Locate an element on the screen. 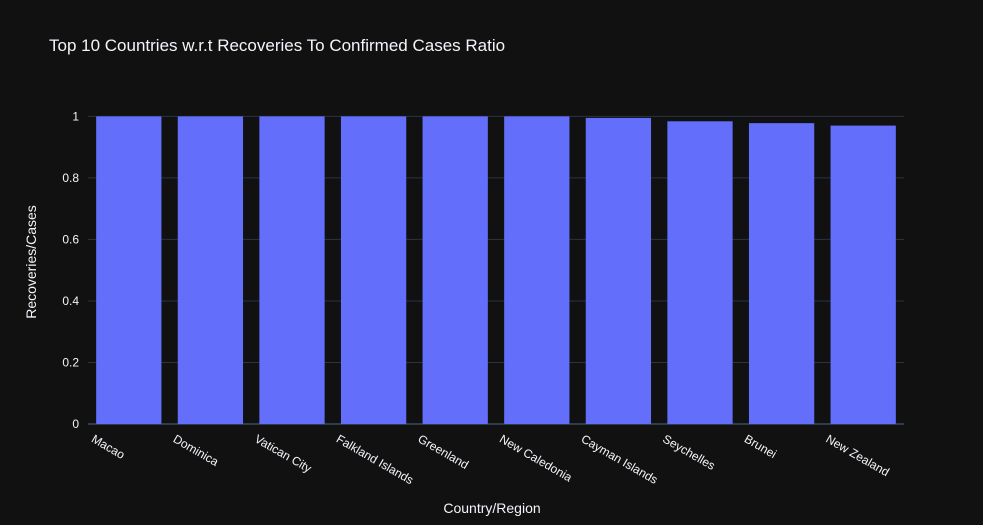 This screenshot has height=525, width=983. x-tick-label: Seychelles is located at coordinates (688, 452).